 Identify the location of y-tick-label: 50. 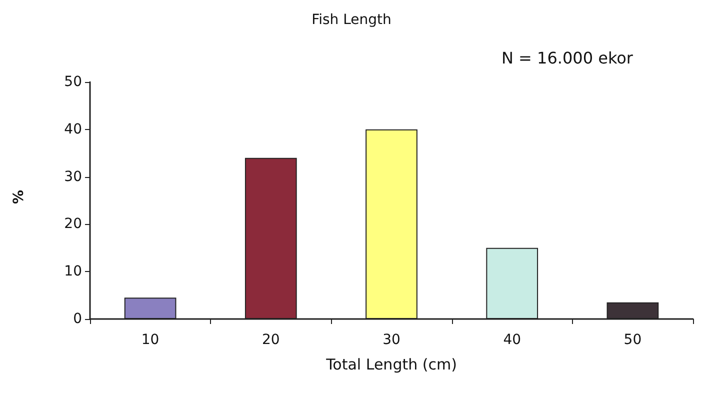
(73, 82).